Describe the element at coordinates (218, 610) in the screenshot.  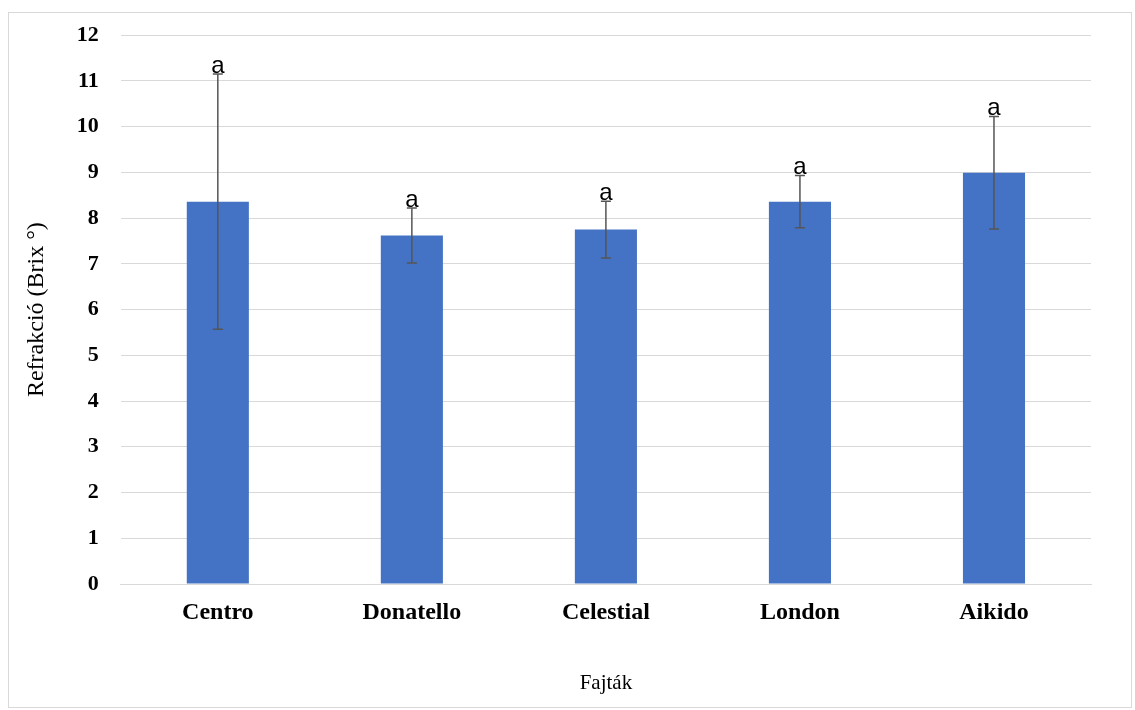
I see `x-tick-label: Centro` at that location.